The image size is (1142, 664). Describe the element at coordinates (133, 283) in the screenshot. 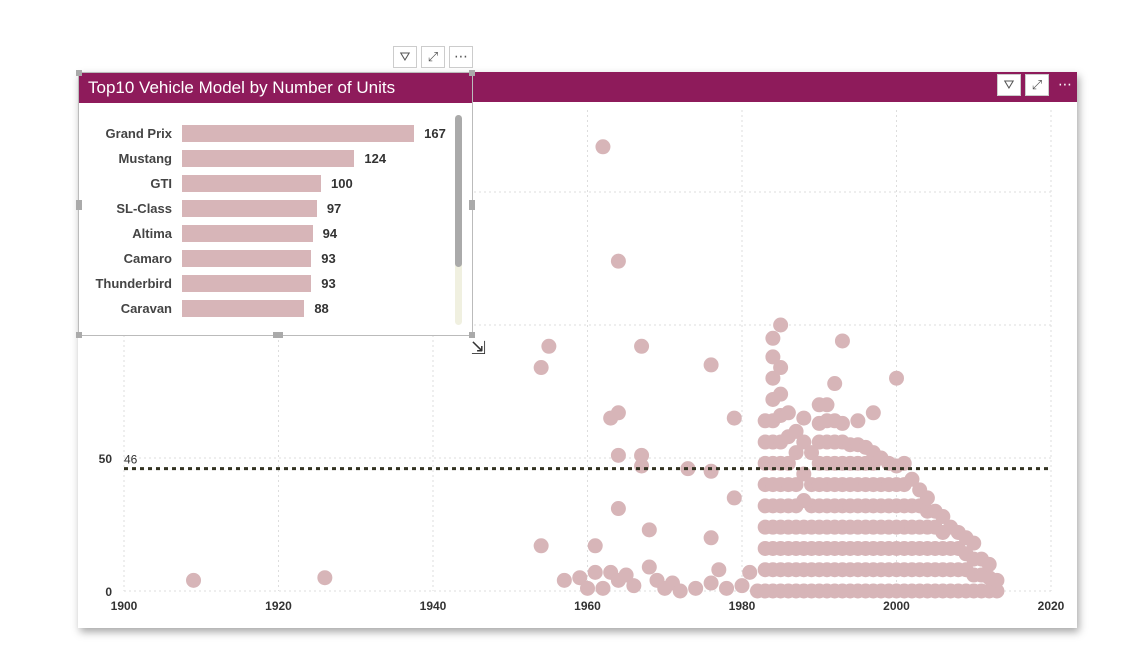

I see `bar-label: Thunderbird` at that location.